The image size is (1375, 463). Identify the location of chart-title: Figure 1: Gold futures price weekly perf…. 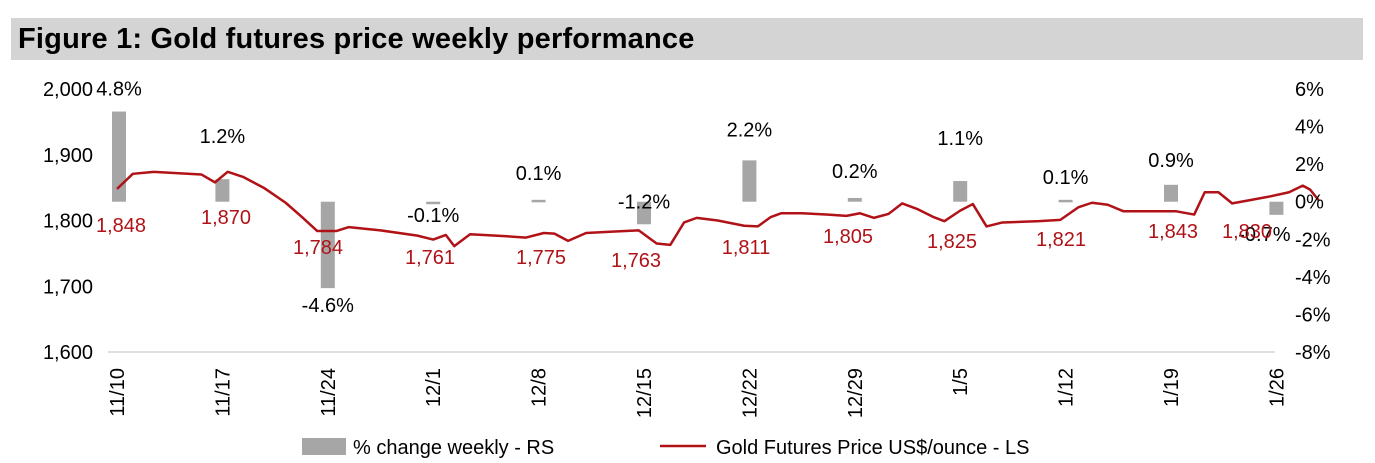
(356, 39).